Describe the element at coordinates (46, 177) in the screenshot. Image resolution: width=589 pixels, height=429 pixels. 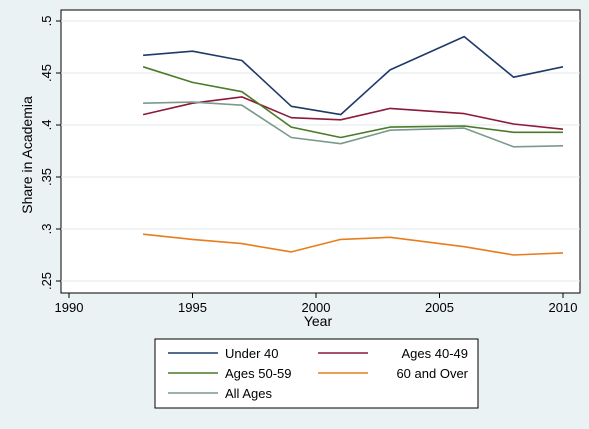
I see `y-tick-label: .35` at that location.